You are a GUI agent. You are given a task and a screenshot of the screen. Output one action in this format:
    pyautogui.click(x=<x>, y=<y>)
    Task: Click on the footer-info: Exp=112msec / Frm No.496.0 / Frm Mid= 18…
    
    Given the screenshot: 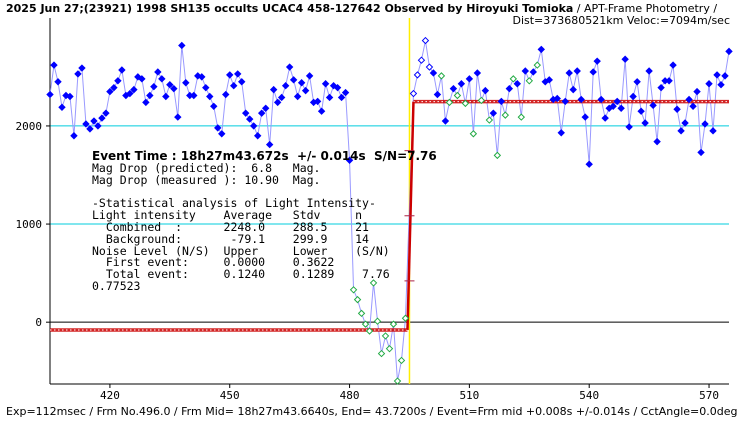 What is the action you would take?
    pyautogui.click(x=372, y=411)
    